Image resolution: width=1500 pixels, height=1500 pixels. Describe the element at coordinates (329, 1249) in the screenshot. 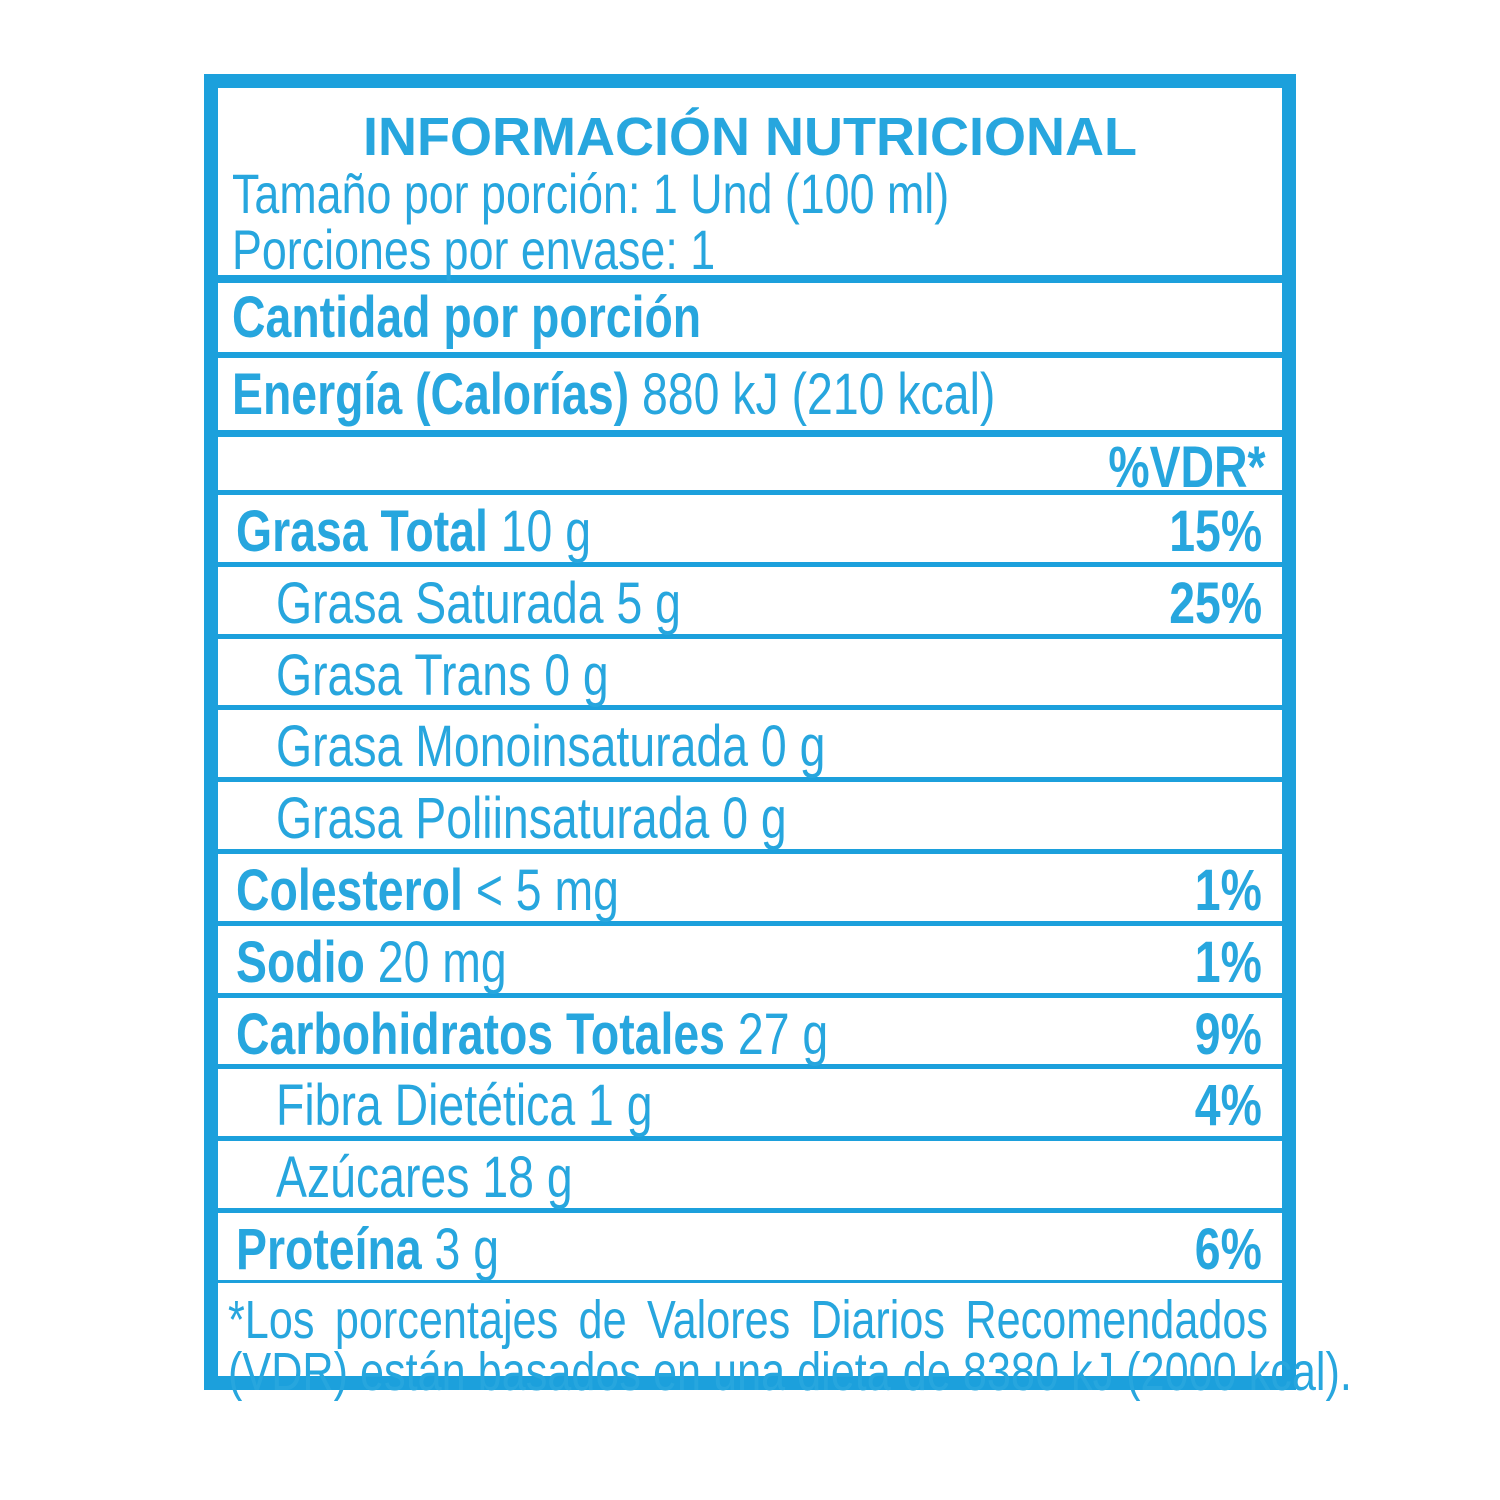

I see `nutrient-label: Proteína` at that location.